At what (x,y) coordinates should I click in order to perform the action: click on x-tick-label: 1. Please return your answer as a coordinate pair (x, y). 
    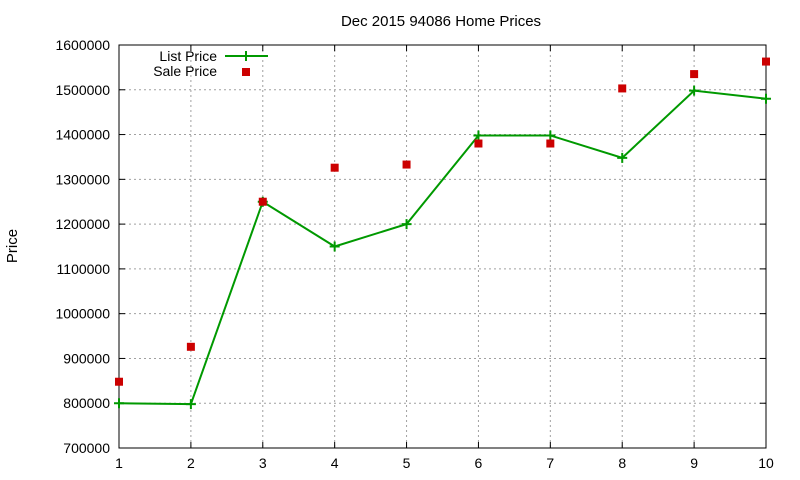
    Looking at the image, I should click on (119, 463).